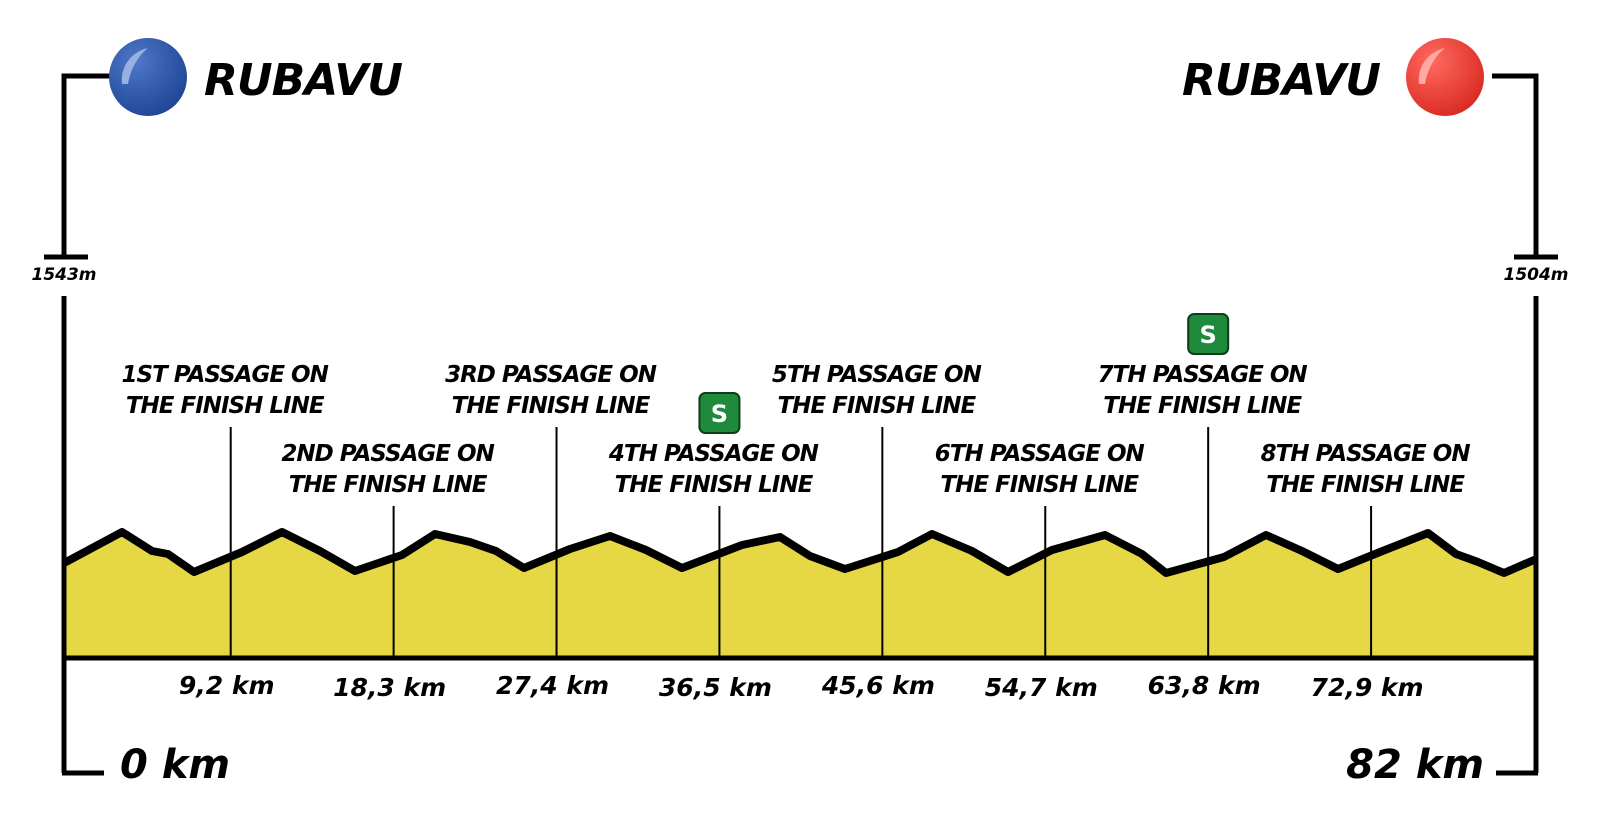 This screenshot has width=1600, height=830. Describe the element at coordinates (85, 165) in the screenshot. I see `start-bracket-top` at that location.